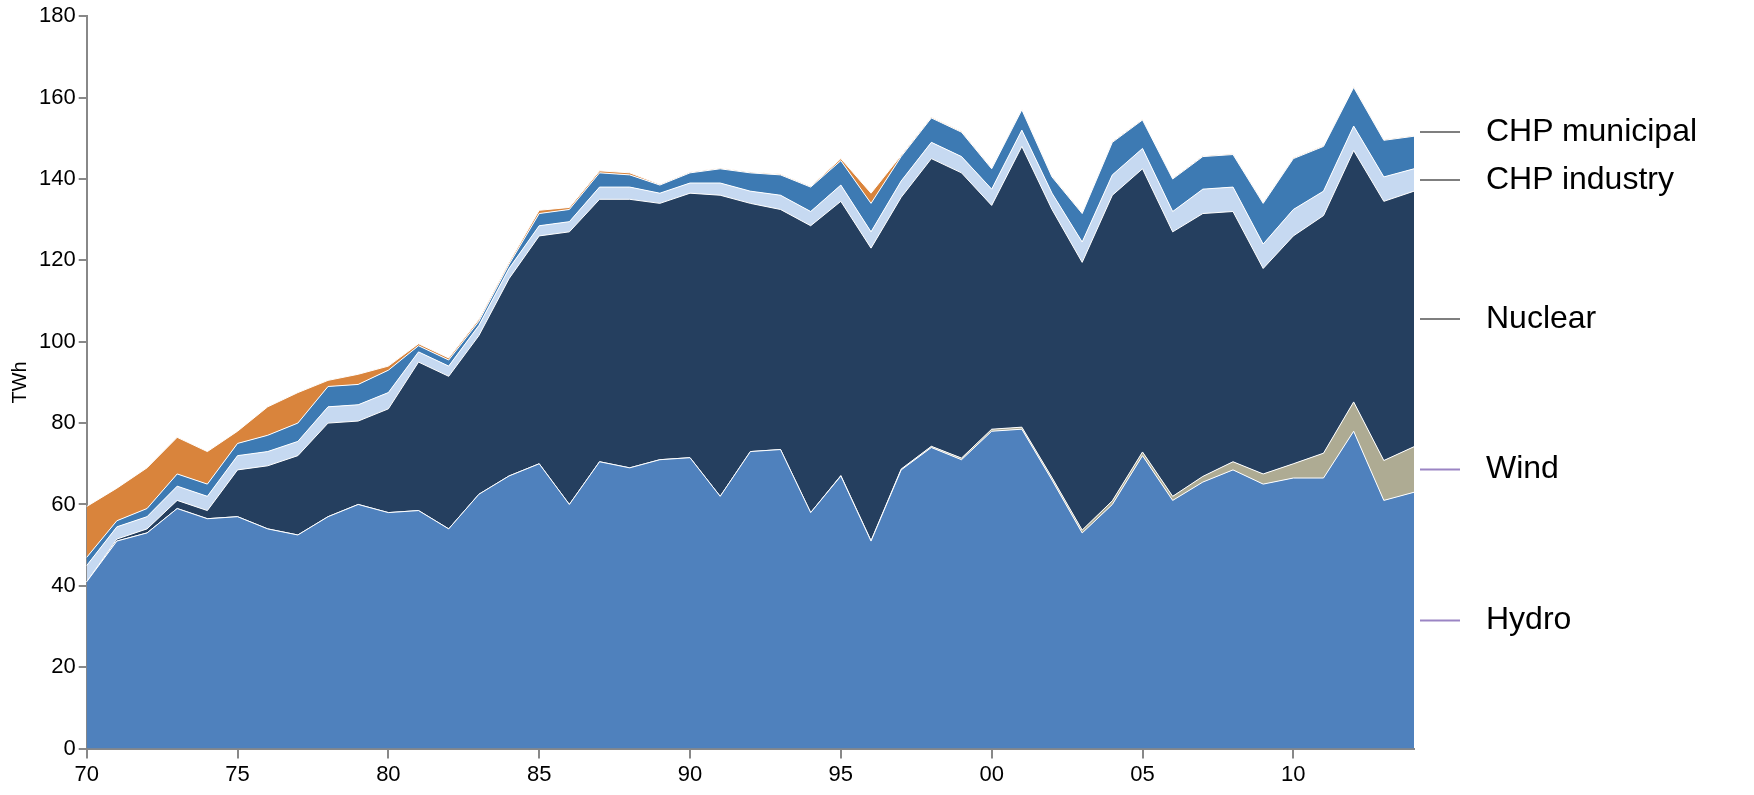  What do you see at coordinates (57, 340) in the screenshot?
I see `y-tick-label: 100` at bounding box center [57, 340].